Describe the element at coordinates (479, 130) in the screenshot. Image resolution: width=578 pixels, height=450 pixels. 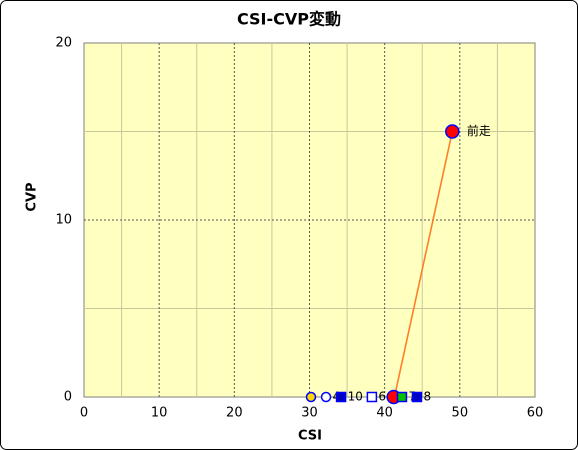
I see `point-label: 前走` at that location.